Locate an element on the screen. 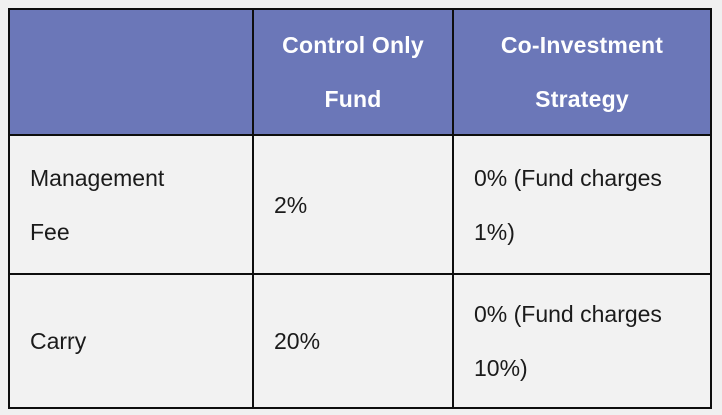  row-label-management-fee: Management Fee is located at coordinates (131, 204).